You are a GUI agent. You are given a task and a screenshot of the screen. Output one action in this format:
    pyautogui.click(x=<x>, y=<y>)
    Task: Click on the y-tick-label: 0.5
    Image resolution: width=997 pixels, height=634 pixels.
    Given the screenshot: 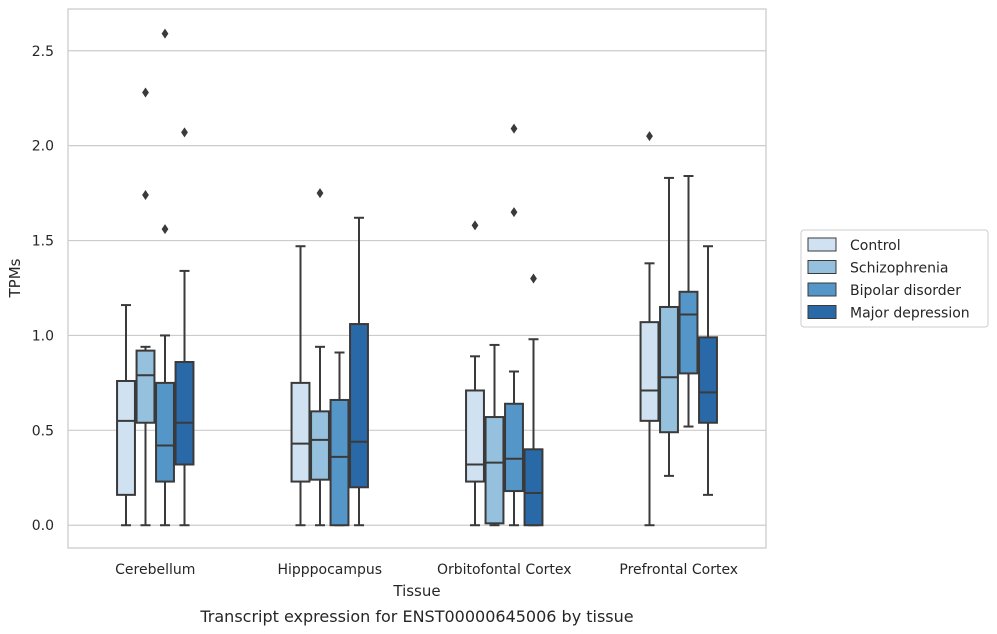 What is the action you would take?
    pyautogui.click(x=43, y=431)
    